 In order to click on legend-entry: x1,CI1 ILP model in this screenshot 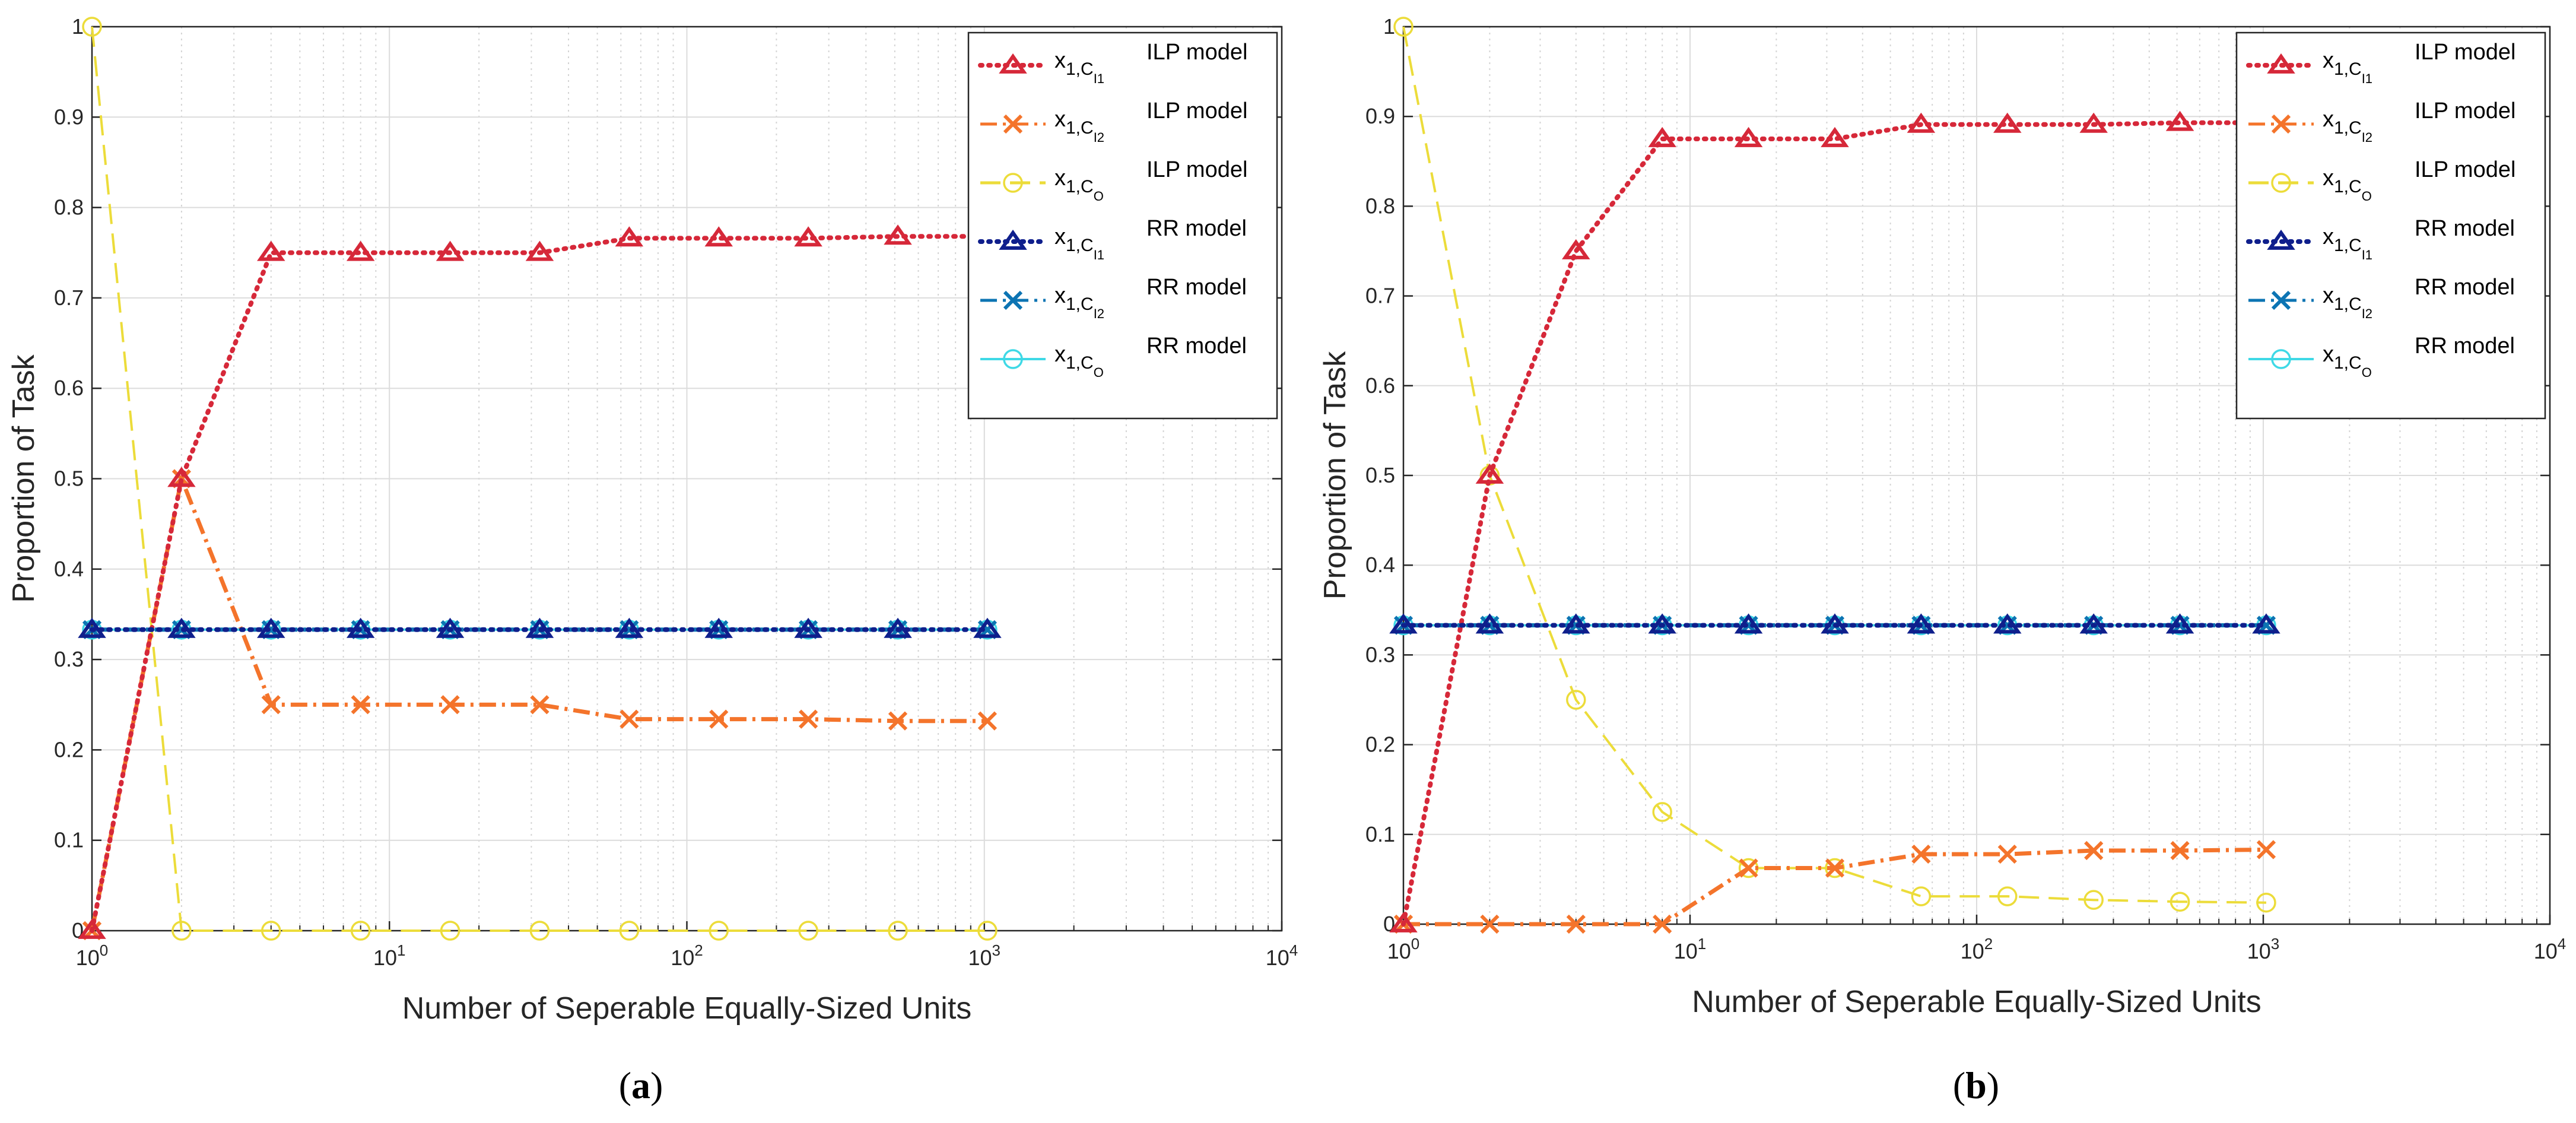, I will do `click(1112, 63)`.